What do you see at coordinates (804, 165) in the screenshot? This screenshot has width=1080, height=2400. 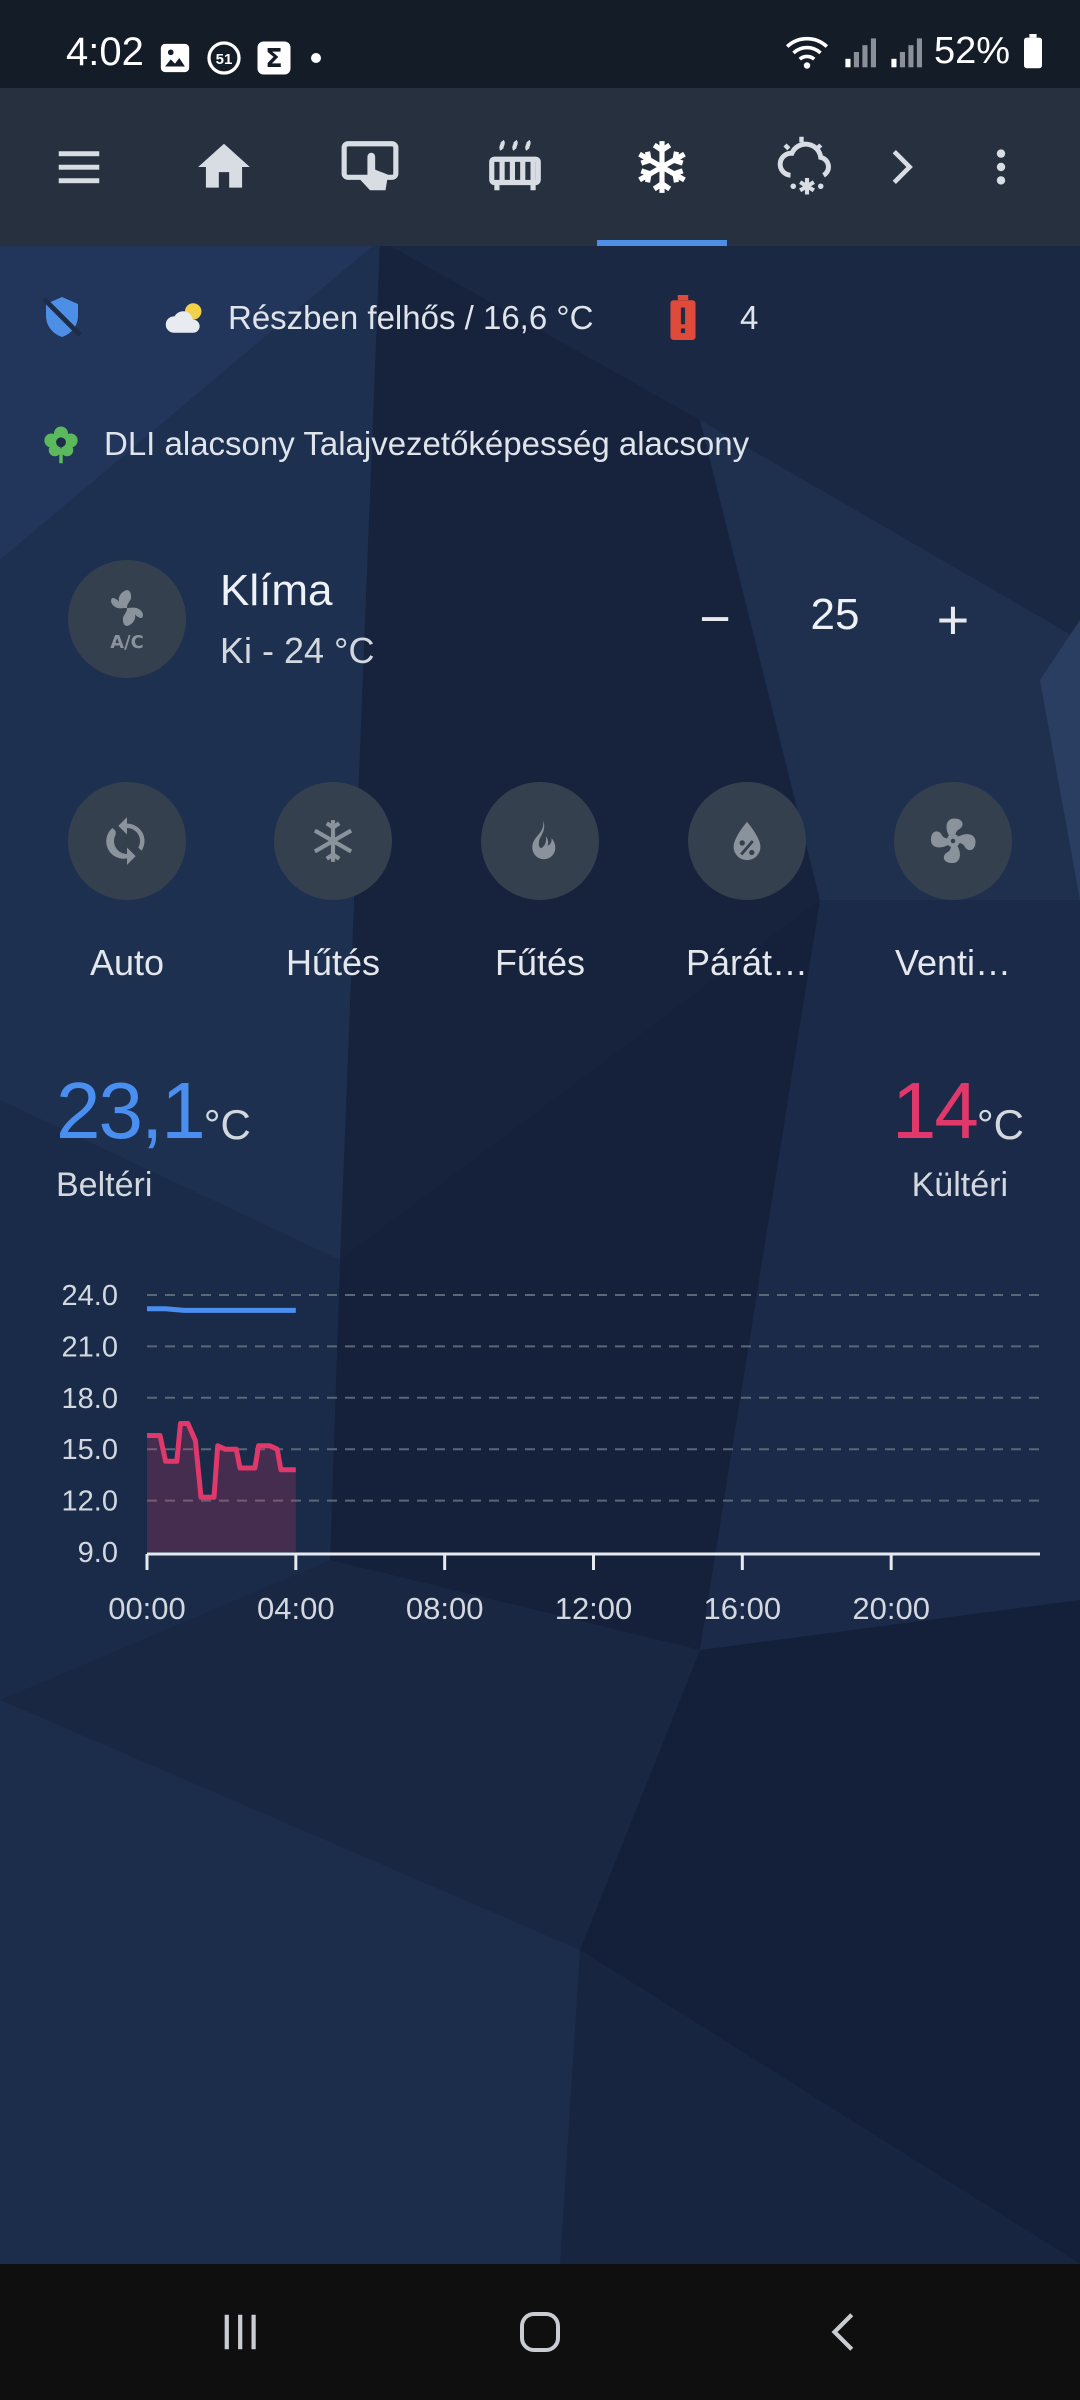 I see `weather-snowy-icon` at bounding box center [804, 165].